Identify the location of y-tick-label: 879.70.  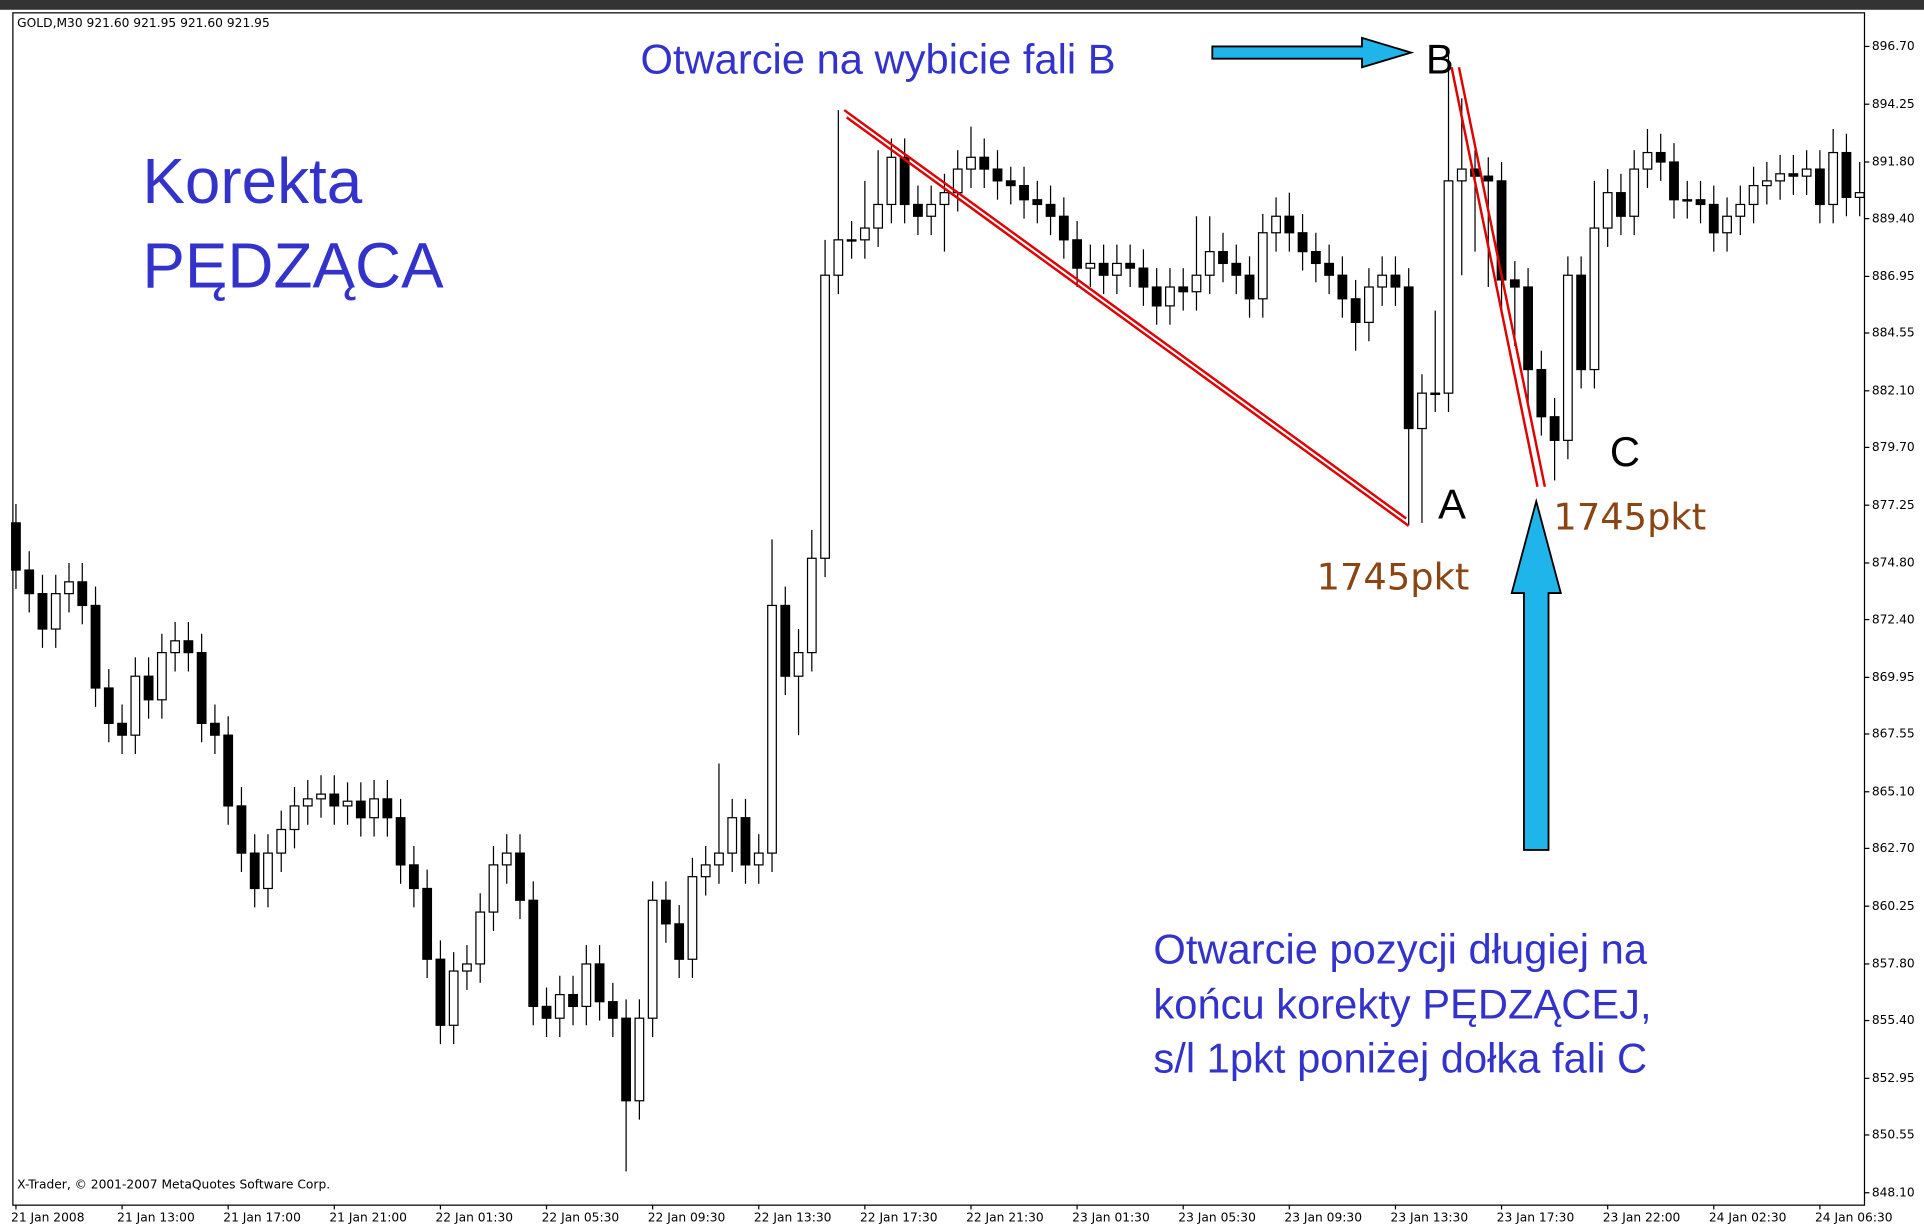
(1893, 447).